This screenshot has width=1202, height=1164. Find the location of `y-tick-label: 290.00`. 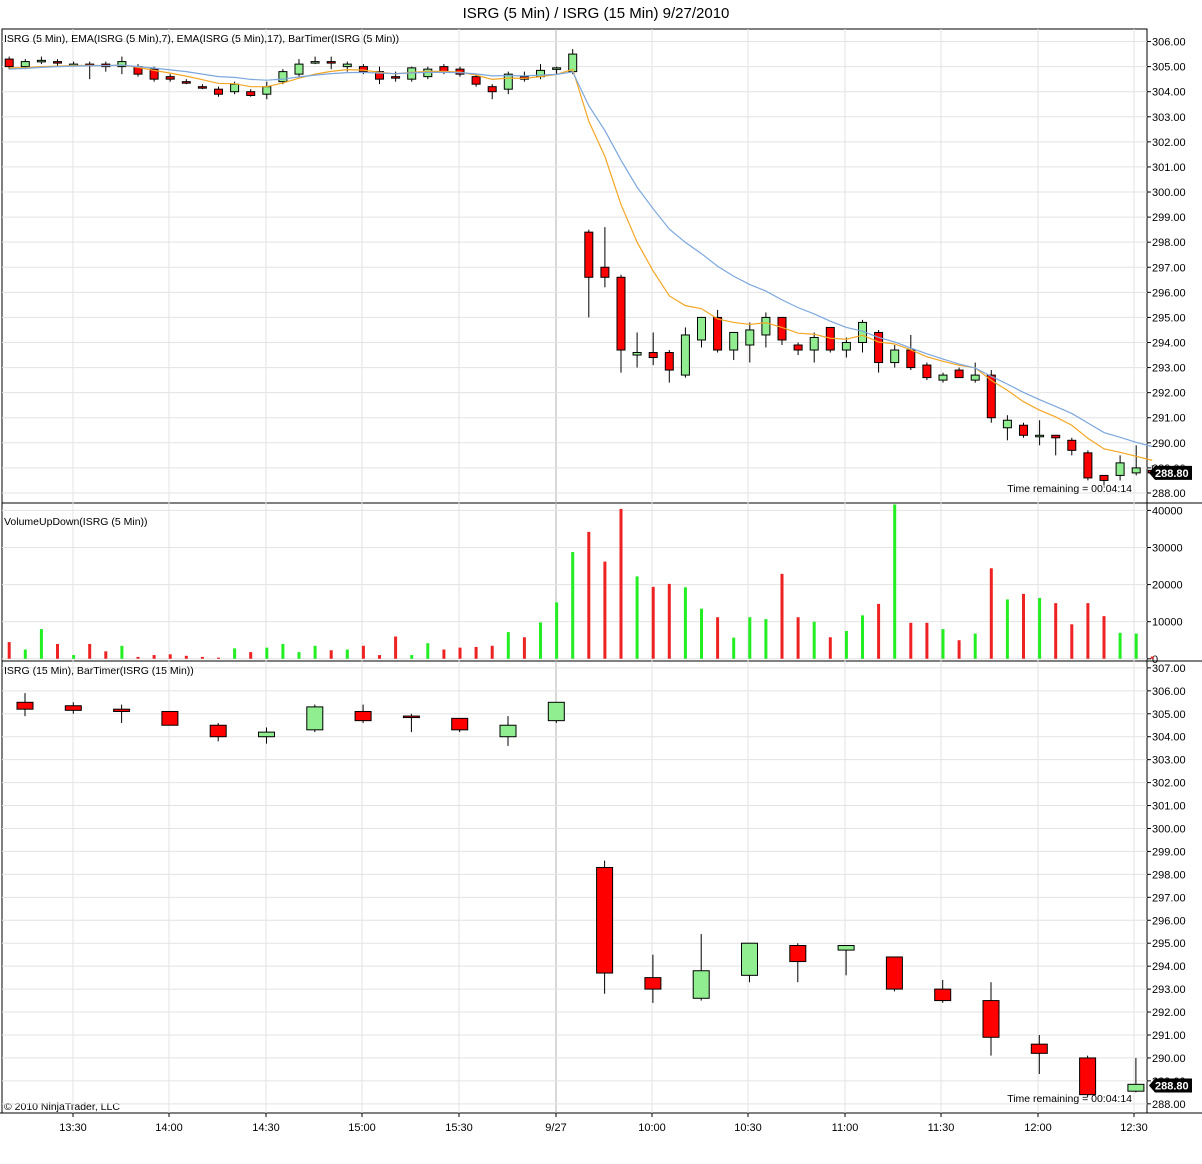

y-tick-label: 290.00 is located at coordinates (1169, 1059).